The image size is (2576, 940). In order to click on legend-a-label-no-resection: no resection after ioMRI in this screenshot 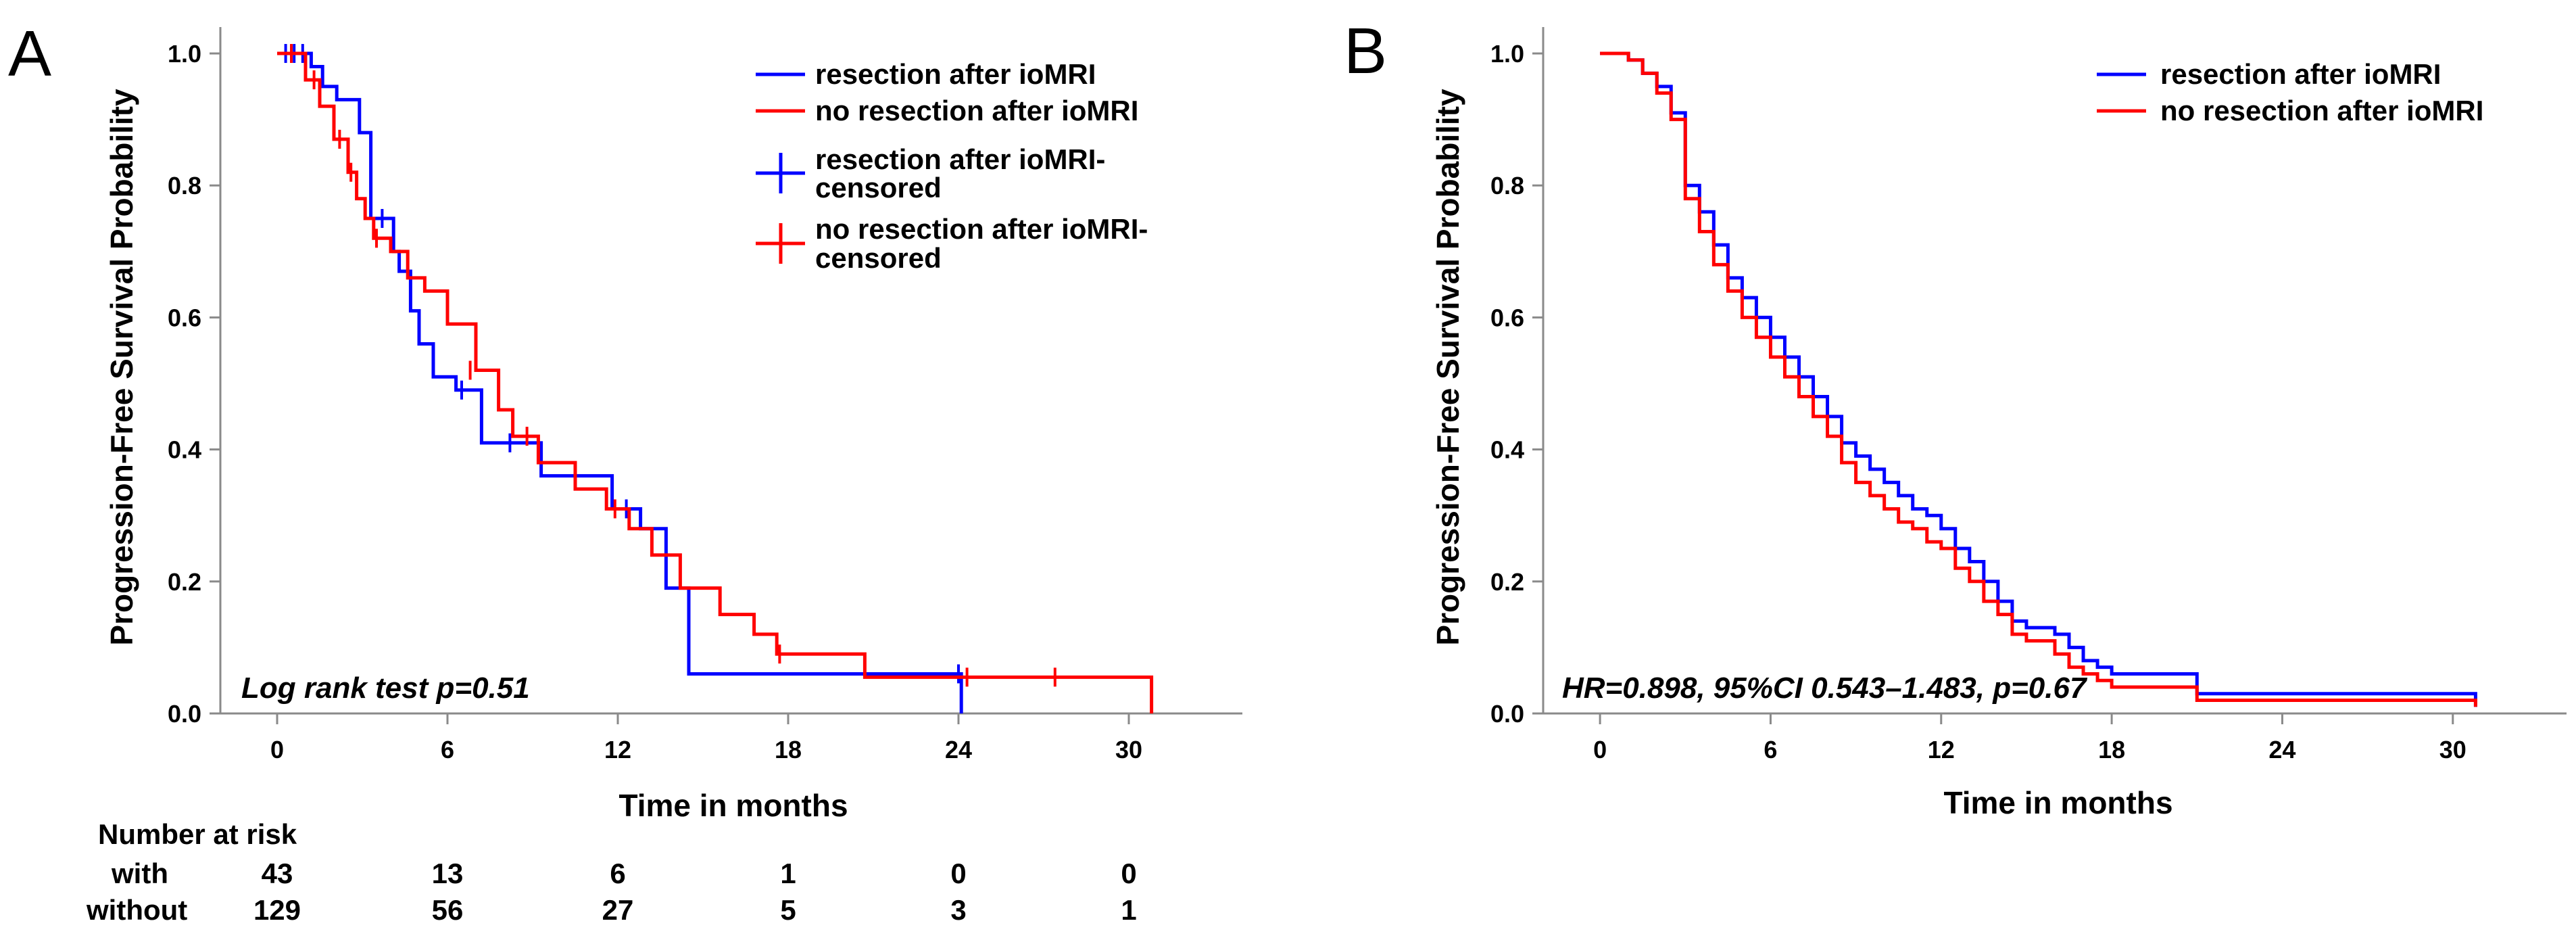, I will do `click(976, 111)`.